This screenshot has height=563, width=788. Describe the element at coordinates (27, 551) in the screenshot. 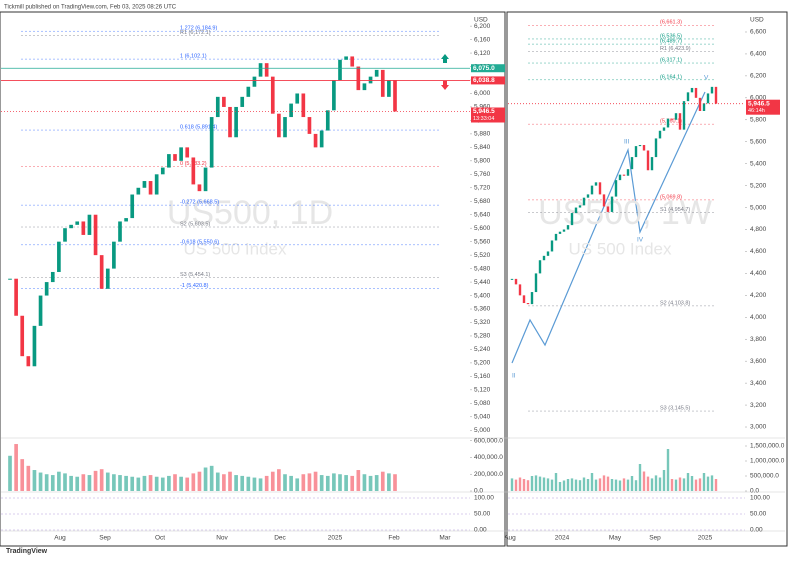

I see `footer-logo: TradingView` at that location.